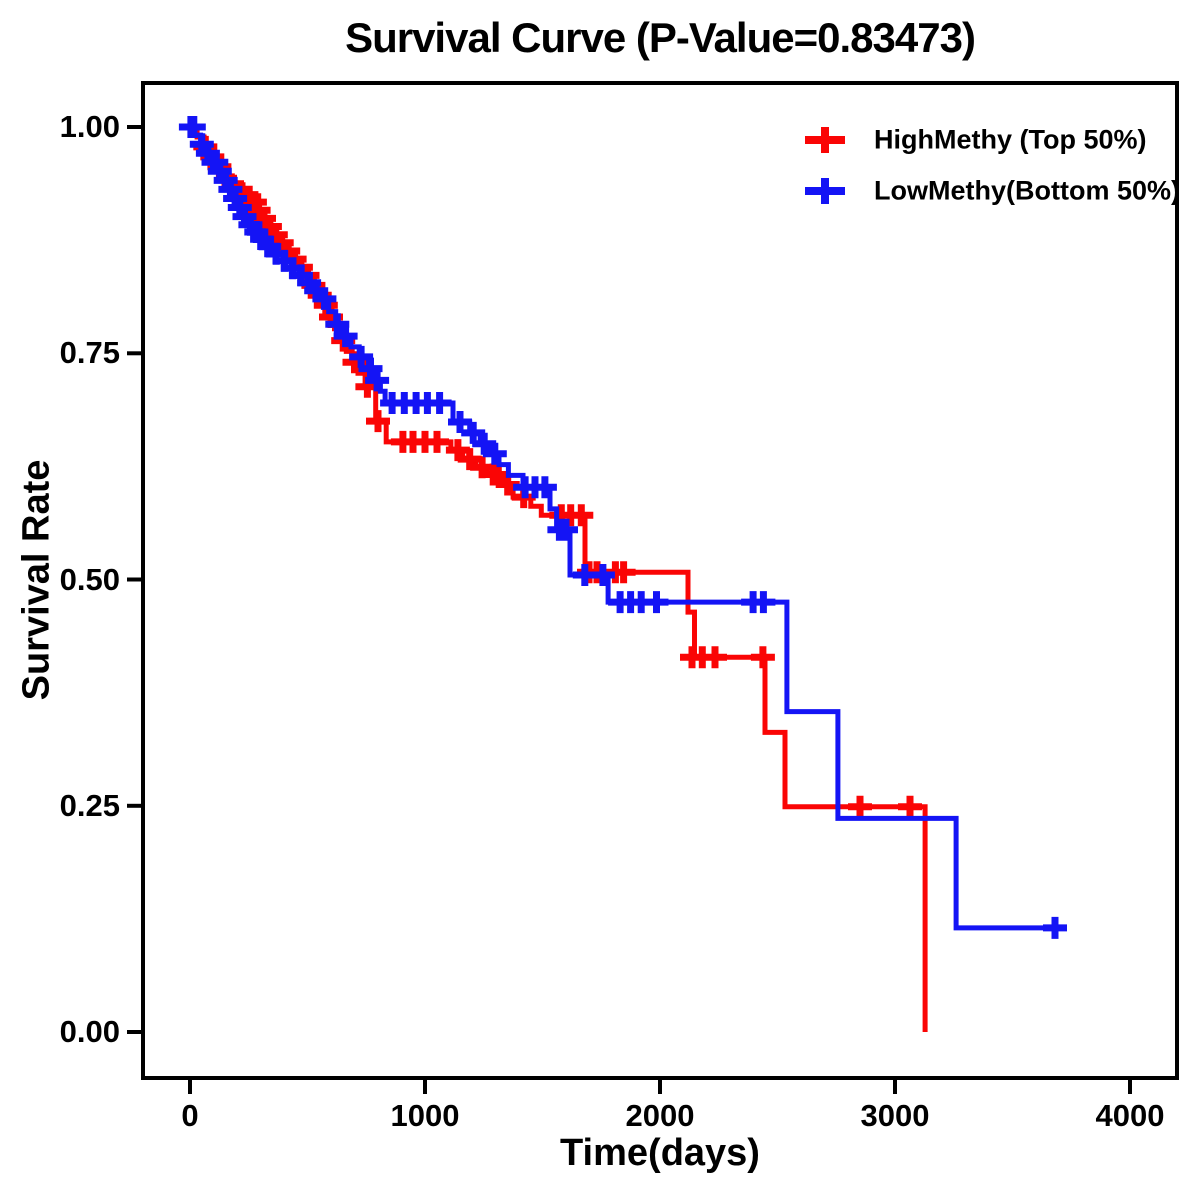 The width and height of the screenshot is (1200, 1200). Describe the element at coordinates (89, 352) in the screenshot. I see `y-tick-label: 0.75` at that location.